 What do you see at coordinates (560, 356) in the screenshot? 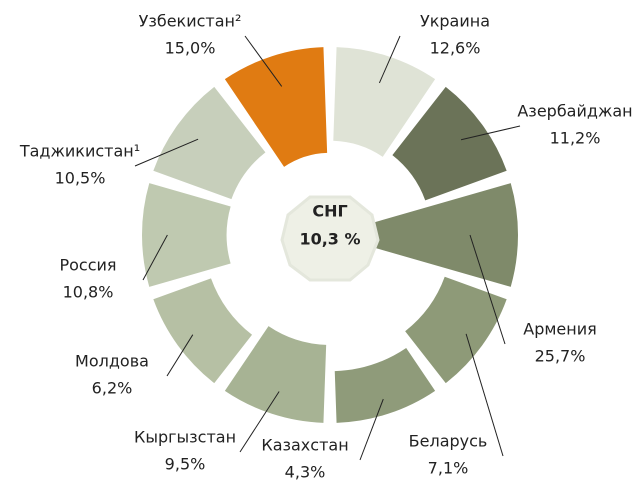
I see `value-label: 25,7%` at bounding box center [560, 356].